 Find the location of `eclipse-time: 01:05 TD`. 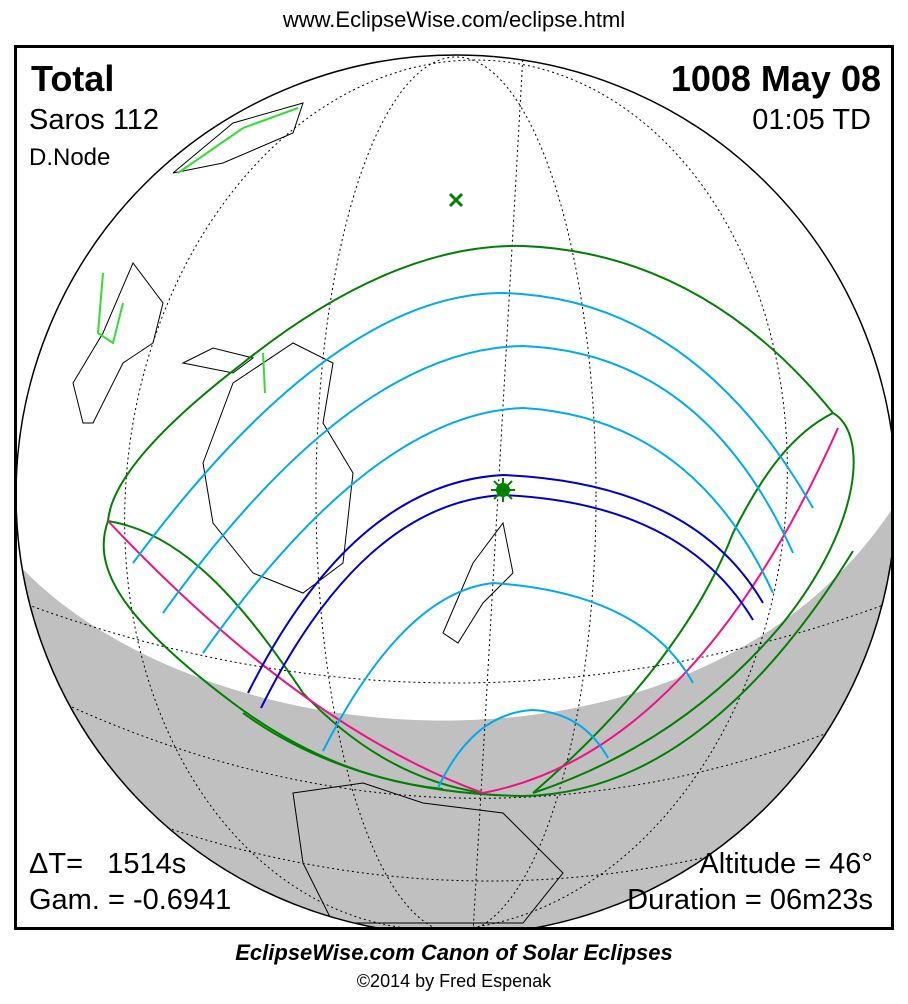

eclipse-time: 01:05 TD is located at coordinates (811, 120).